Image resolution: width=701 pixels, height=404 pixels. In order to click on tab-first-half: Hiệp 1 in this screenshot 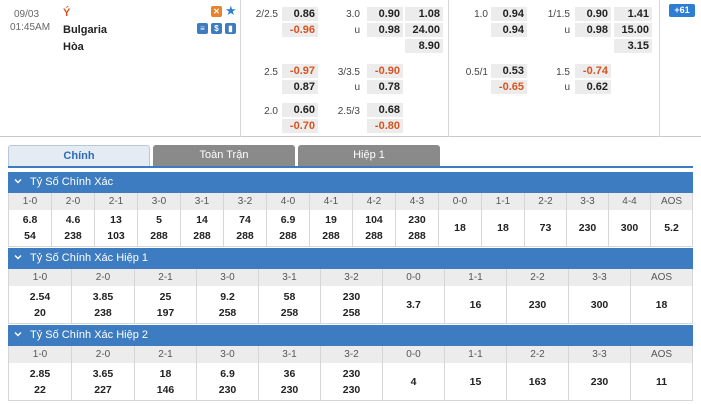, I will do `click(369, 155)`.